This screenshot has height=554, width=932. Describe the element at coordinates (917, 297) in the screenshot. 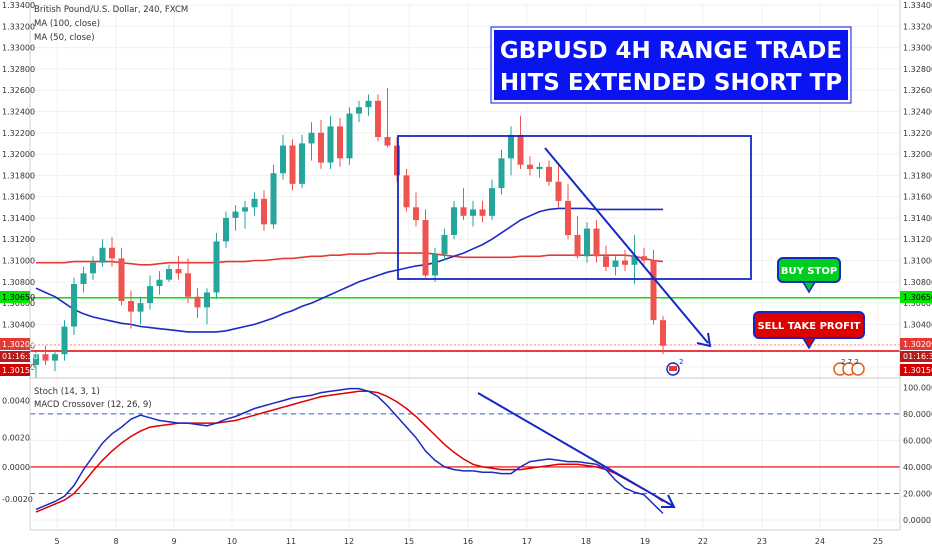

I see `right-green-tag-text: 1.30650` at that location.